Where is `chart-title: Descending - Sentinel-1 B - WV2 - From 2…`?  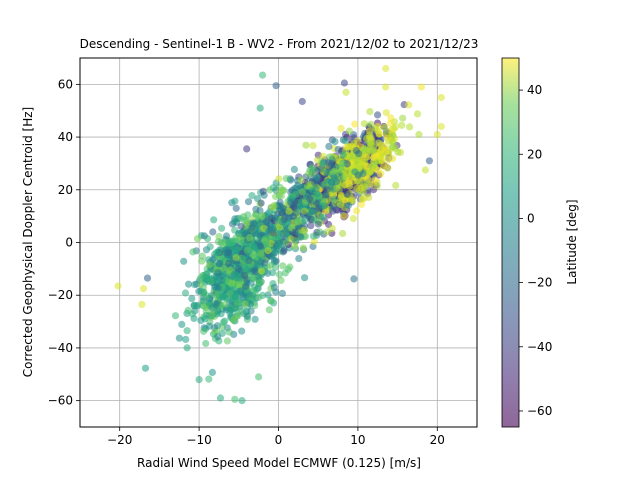 chart-title: Descending - Sentinel-1 B - WV2 - From 2… is located at coordinates (279, 44).